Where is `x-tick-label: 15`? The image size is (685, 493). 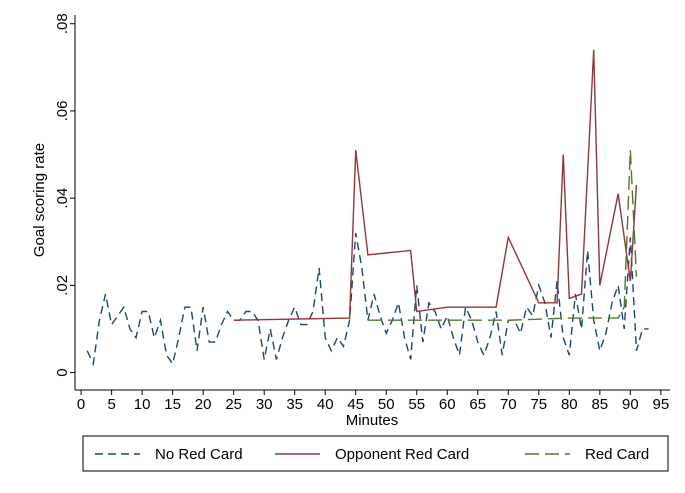 x-tick-label: 15 is located at coordinates (172, 404).